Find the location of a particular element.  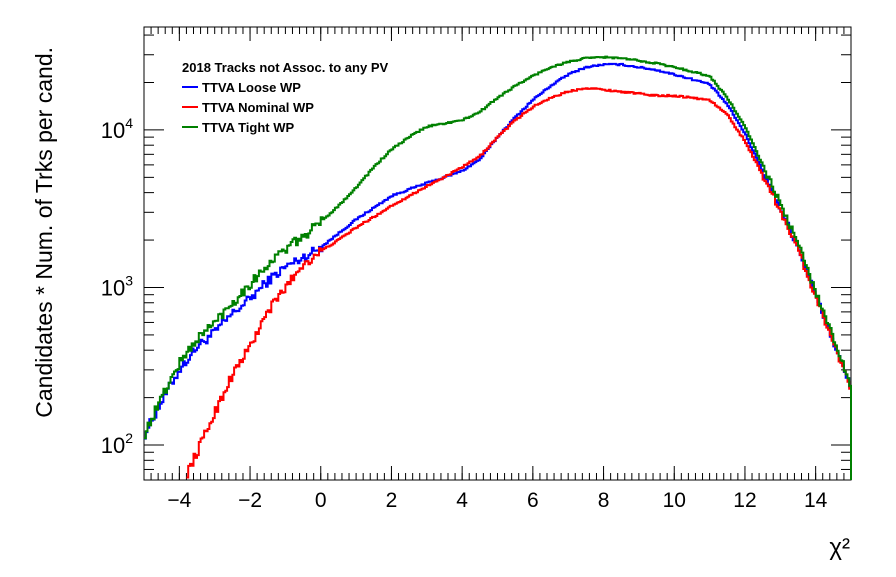

legend-header: 2018 Tracks not Assoc. to any PV is located at coordinates (285, 67).